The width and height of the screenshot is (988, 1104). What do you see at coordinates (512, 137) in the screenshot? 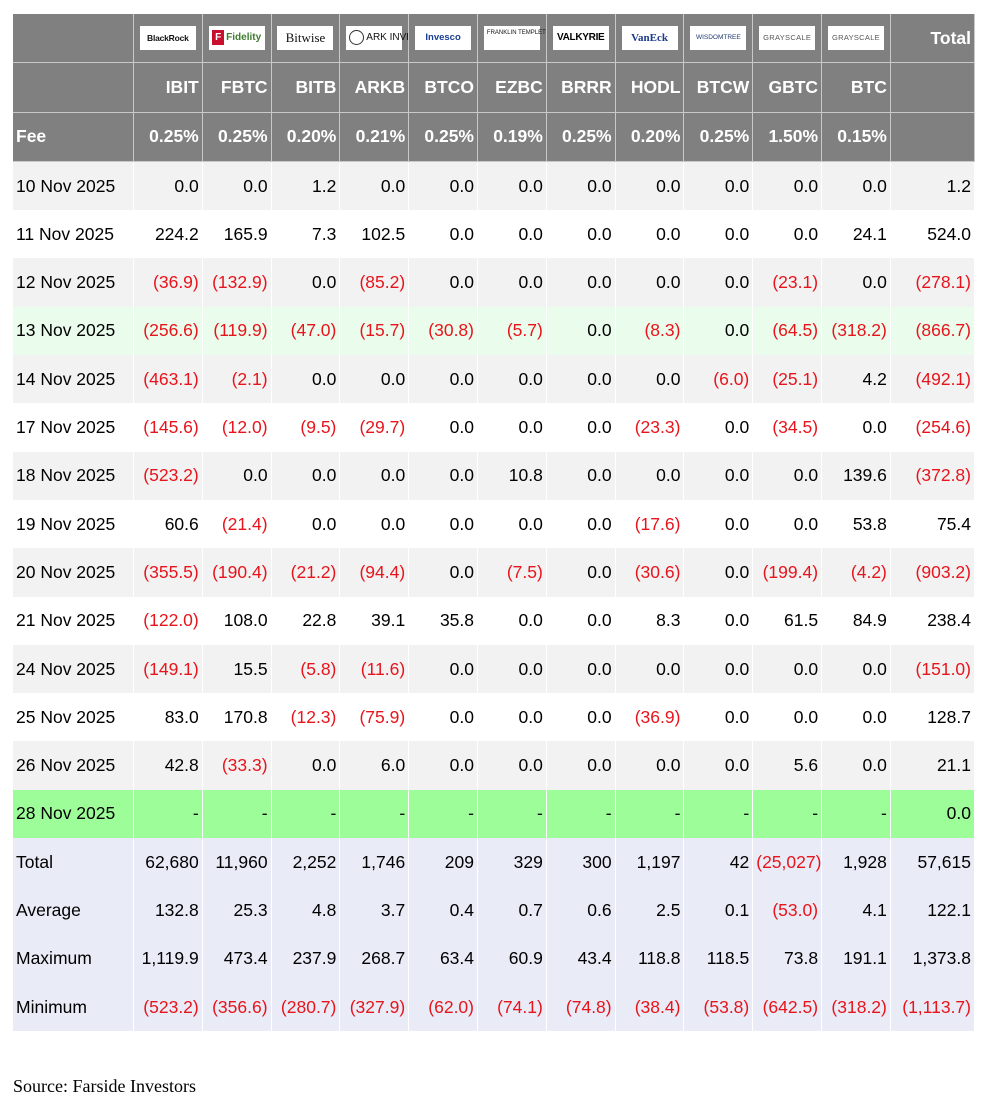
I see `fee-value: 0.19%` at bounding box center [512, 137].